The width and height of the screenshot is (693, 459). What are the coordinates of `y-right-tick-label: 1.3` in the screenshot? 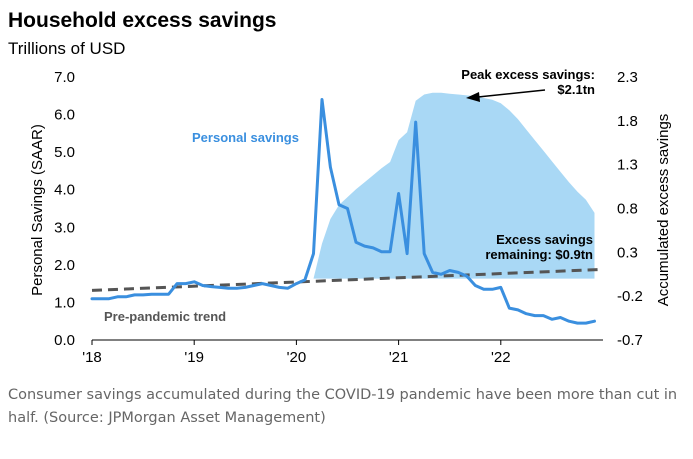 It's located at (627, 165).